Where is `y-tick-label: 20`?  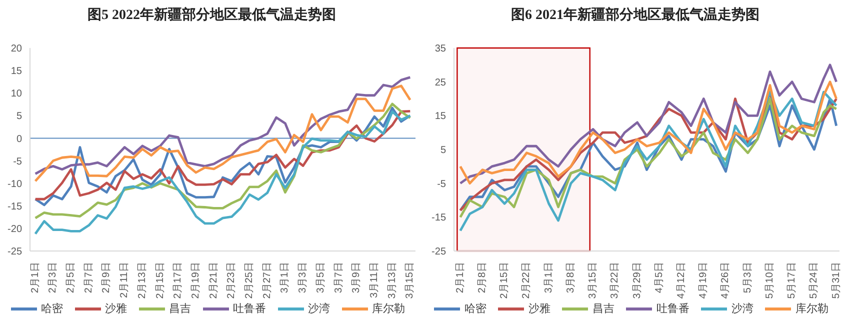 y-tick-label: 20 is located at coordinates (16, 49).